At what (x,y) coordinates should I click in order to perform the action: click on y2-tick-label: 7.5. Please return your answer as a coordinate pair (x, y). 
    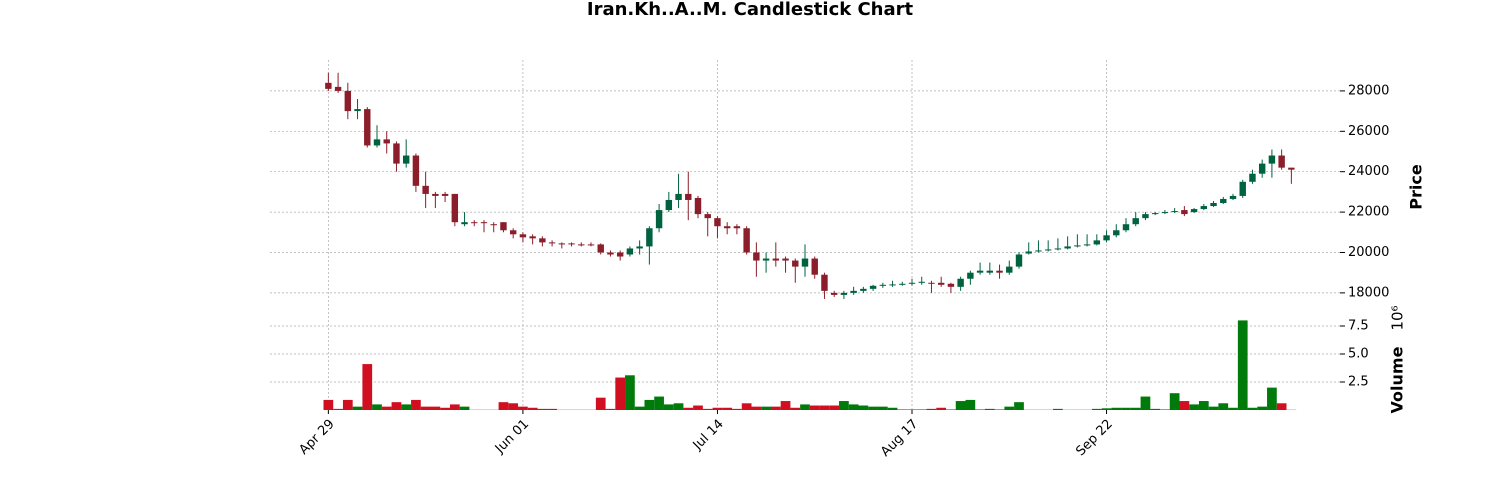
    Looking at the image, I should click on (1358, 326).